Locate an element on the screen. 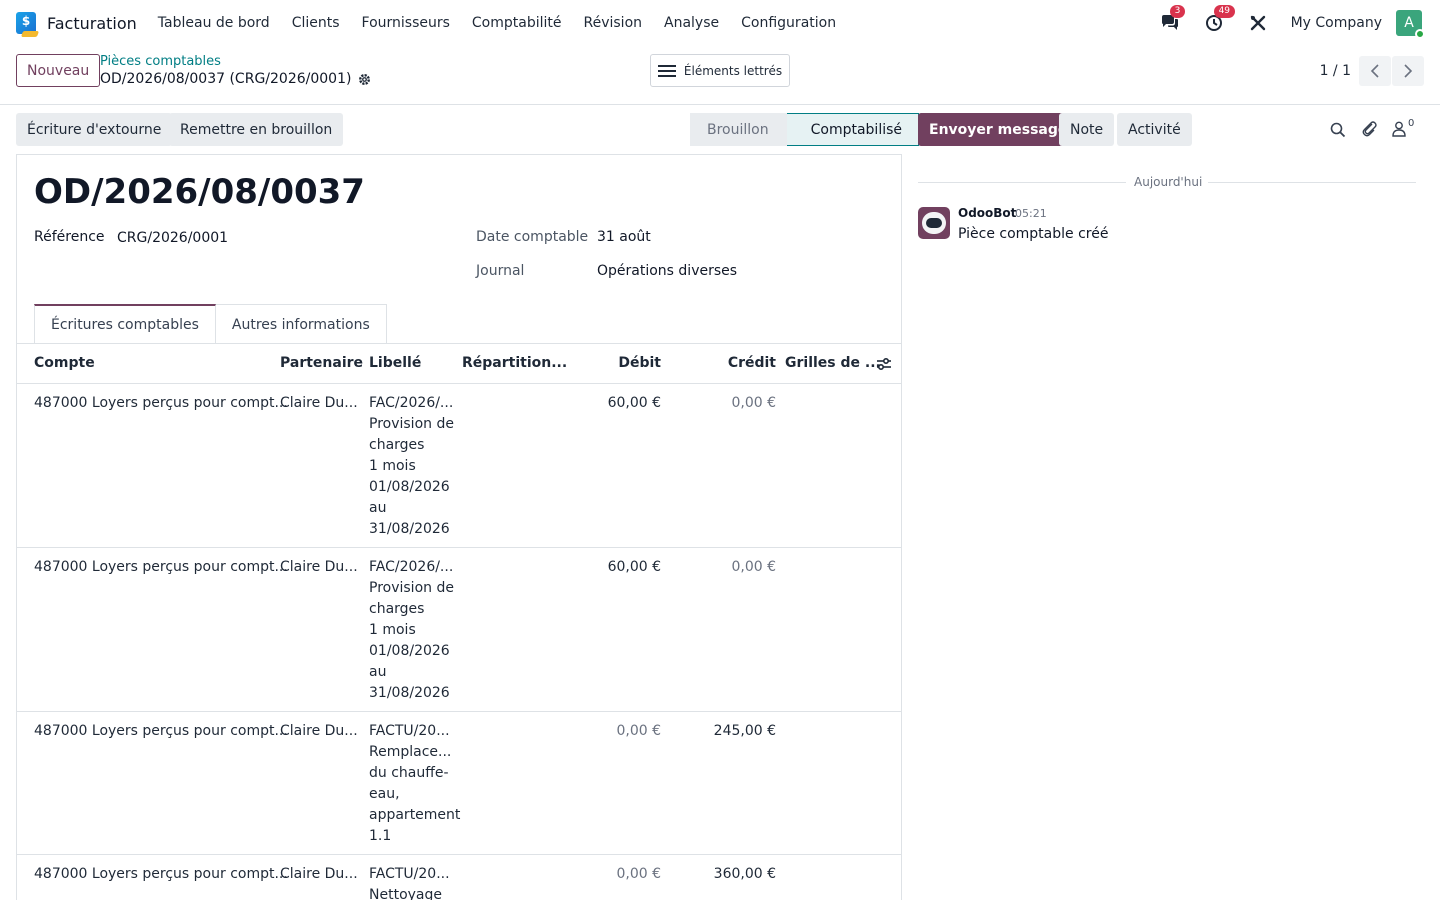  date-separator-left is located at coordinates (1022, 182).